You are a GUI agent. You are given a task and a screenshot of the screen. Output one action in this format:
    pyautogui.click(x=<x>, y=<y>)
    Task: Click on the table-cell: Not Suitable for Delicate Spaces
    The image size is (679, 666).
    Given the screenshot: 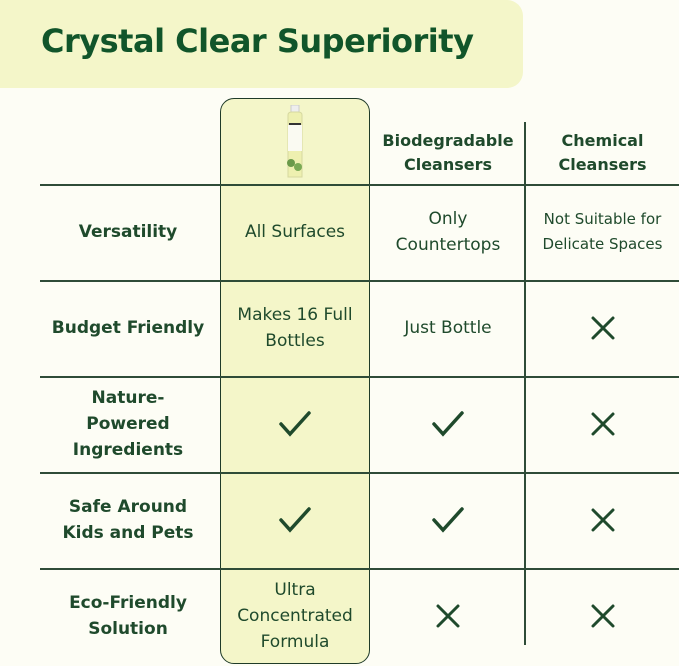 What is the action you would take?
    pyautogui.click(x=602, y=231)
    